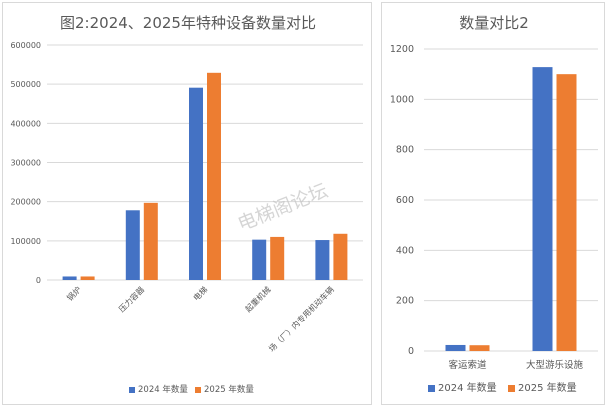  What do you see at coordinates (402, 99) in the screenshot?
I see `y-tick-label: 1000` at bounding box center [402, 99].